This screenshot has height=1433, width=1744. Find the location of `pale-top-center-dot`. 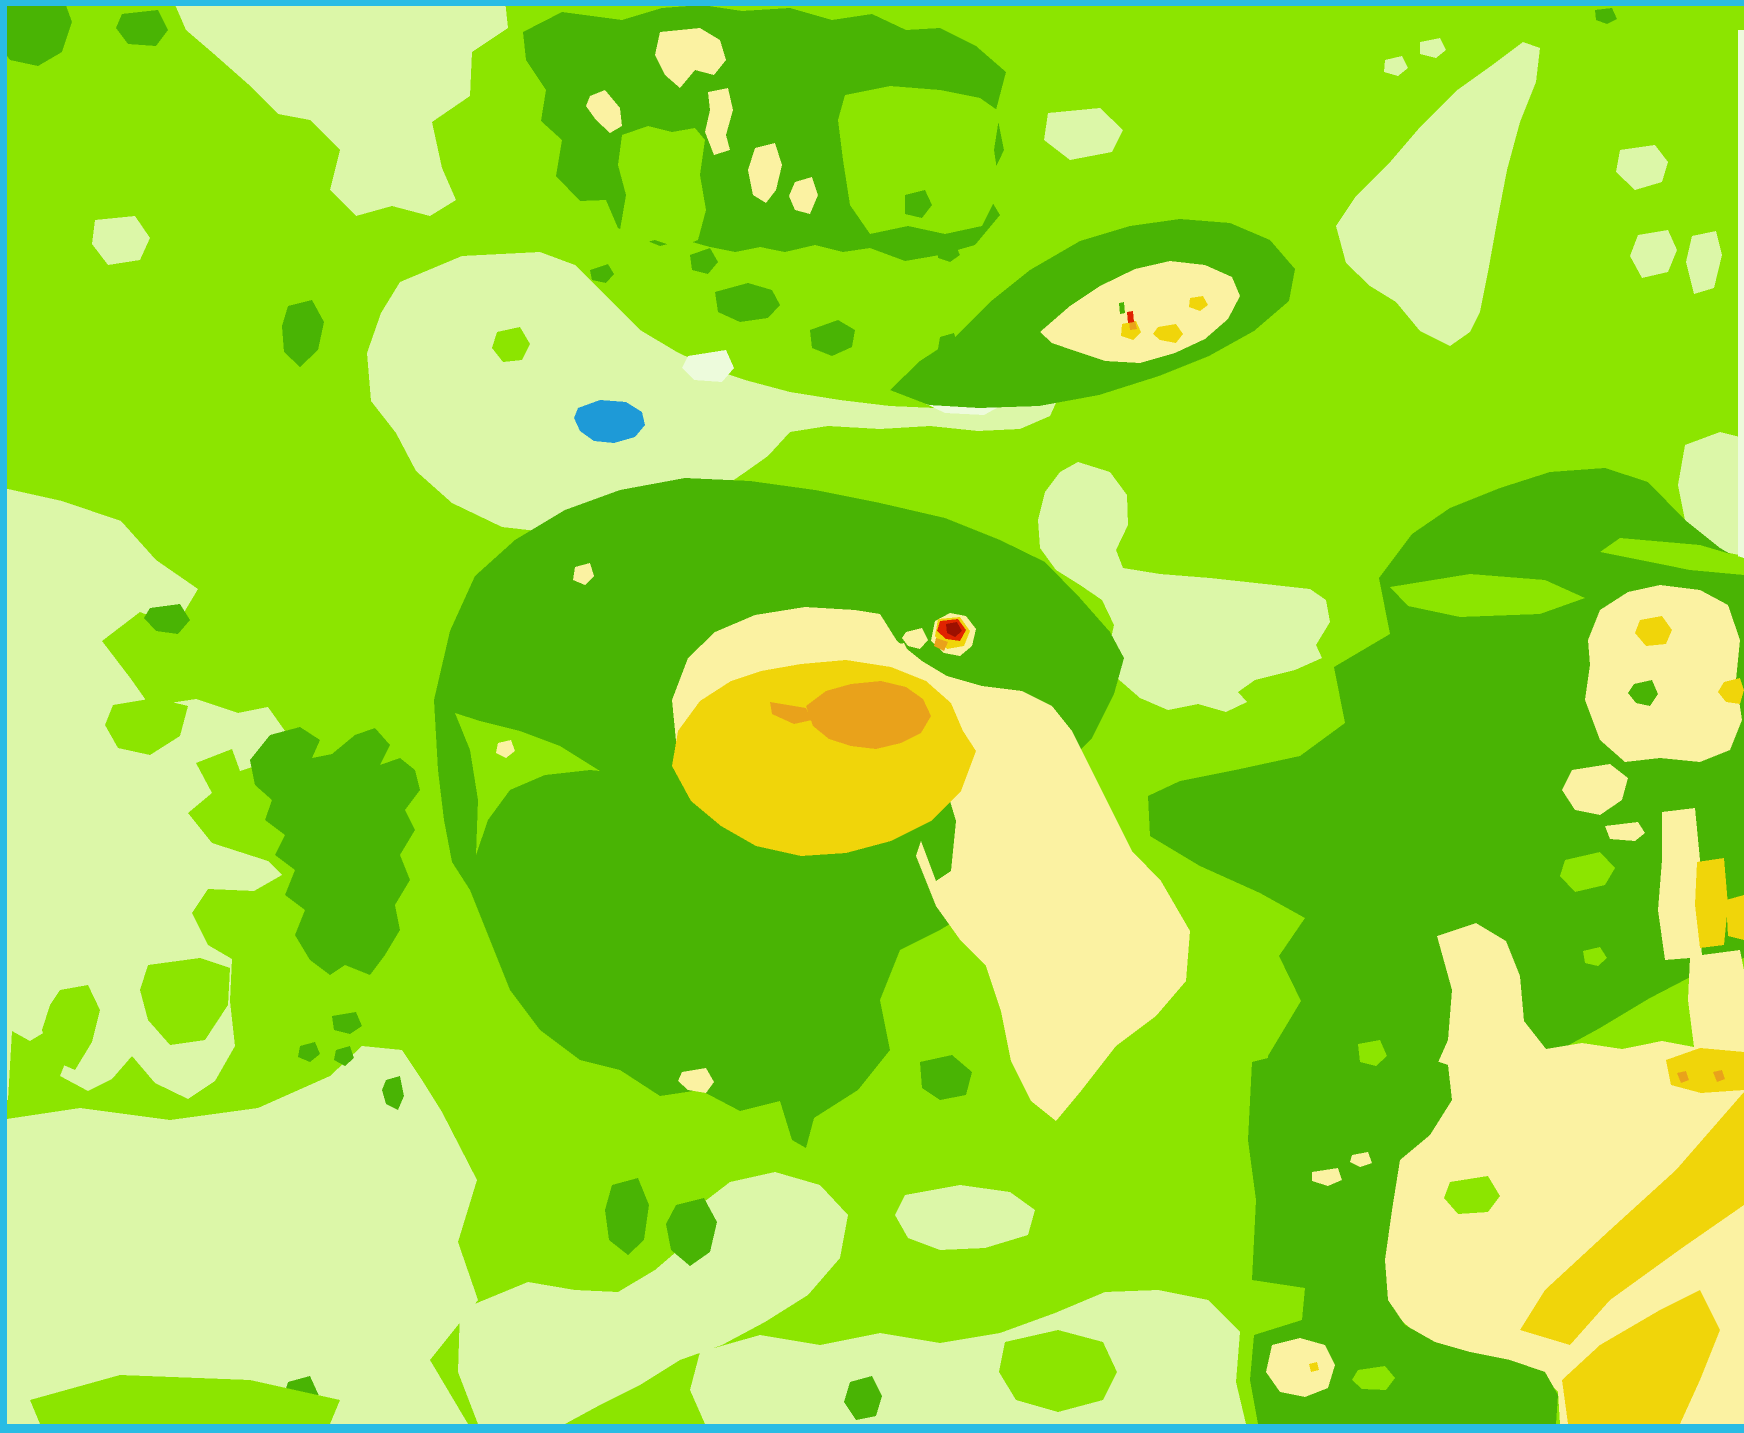

pale-top-center-dot is located at coordinates (1083, 134).